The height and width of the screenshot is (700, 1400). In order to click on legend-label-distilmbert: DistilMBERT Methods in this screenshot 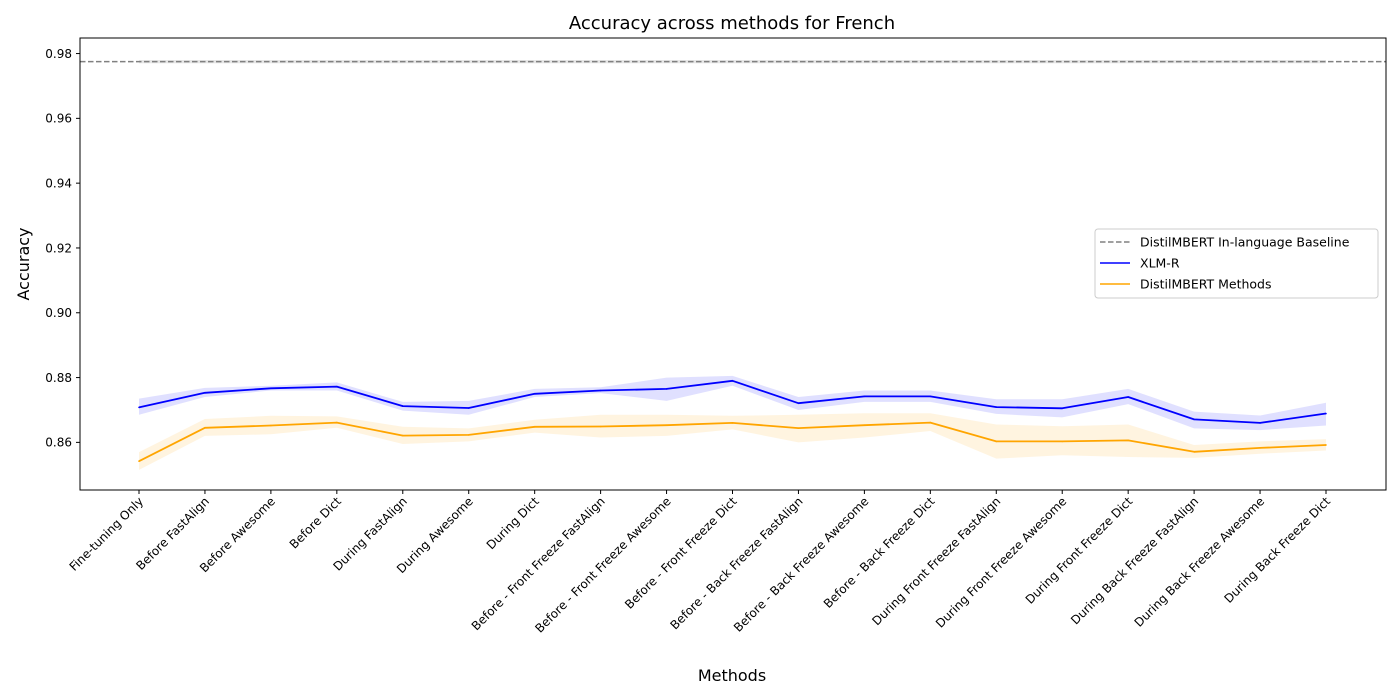, I will do `click(1206, 284)`.